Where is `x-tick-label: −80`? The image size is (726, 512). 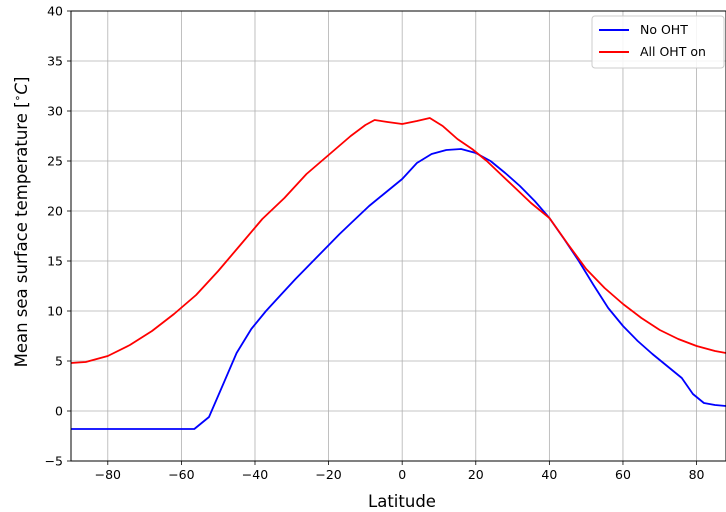 x-tick-label: −80 is located at coordinates (108, 474).